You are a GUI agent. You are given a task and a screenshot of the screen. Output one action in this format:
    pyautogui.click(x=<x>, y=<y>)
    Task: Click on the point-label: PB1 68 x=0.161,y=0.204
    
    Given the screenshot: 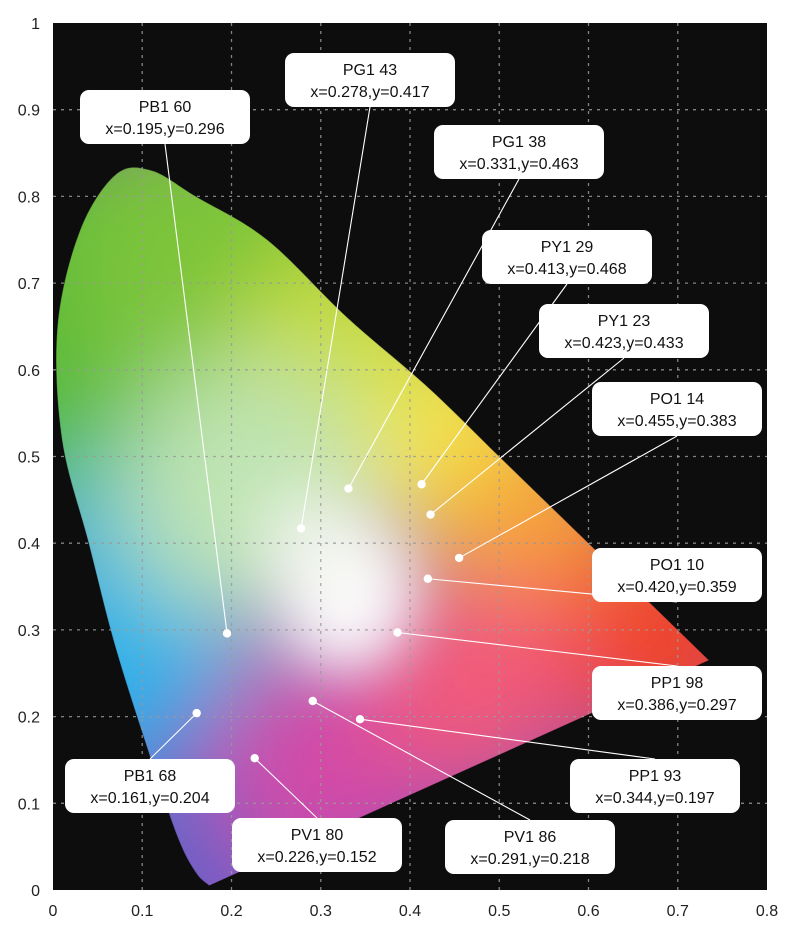 What is the action you would take?
    pyautogui.click(x=150, y=786)
    